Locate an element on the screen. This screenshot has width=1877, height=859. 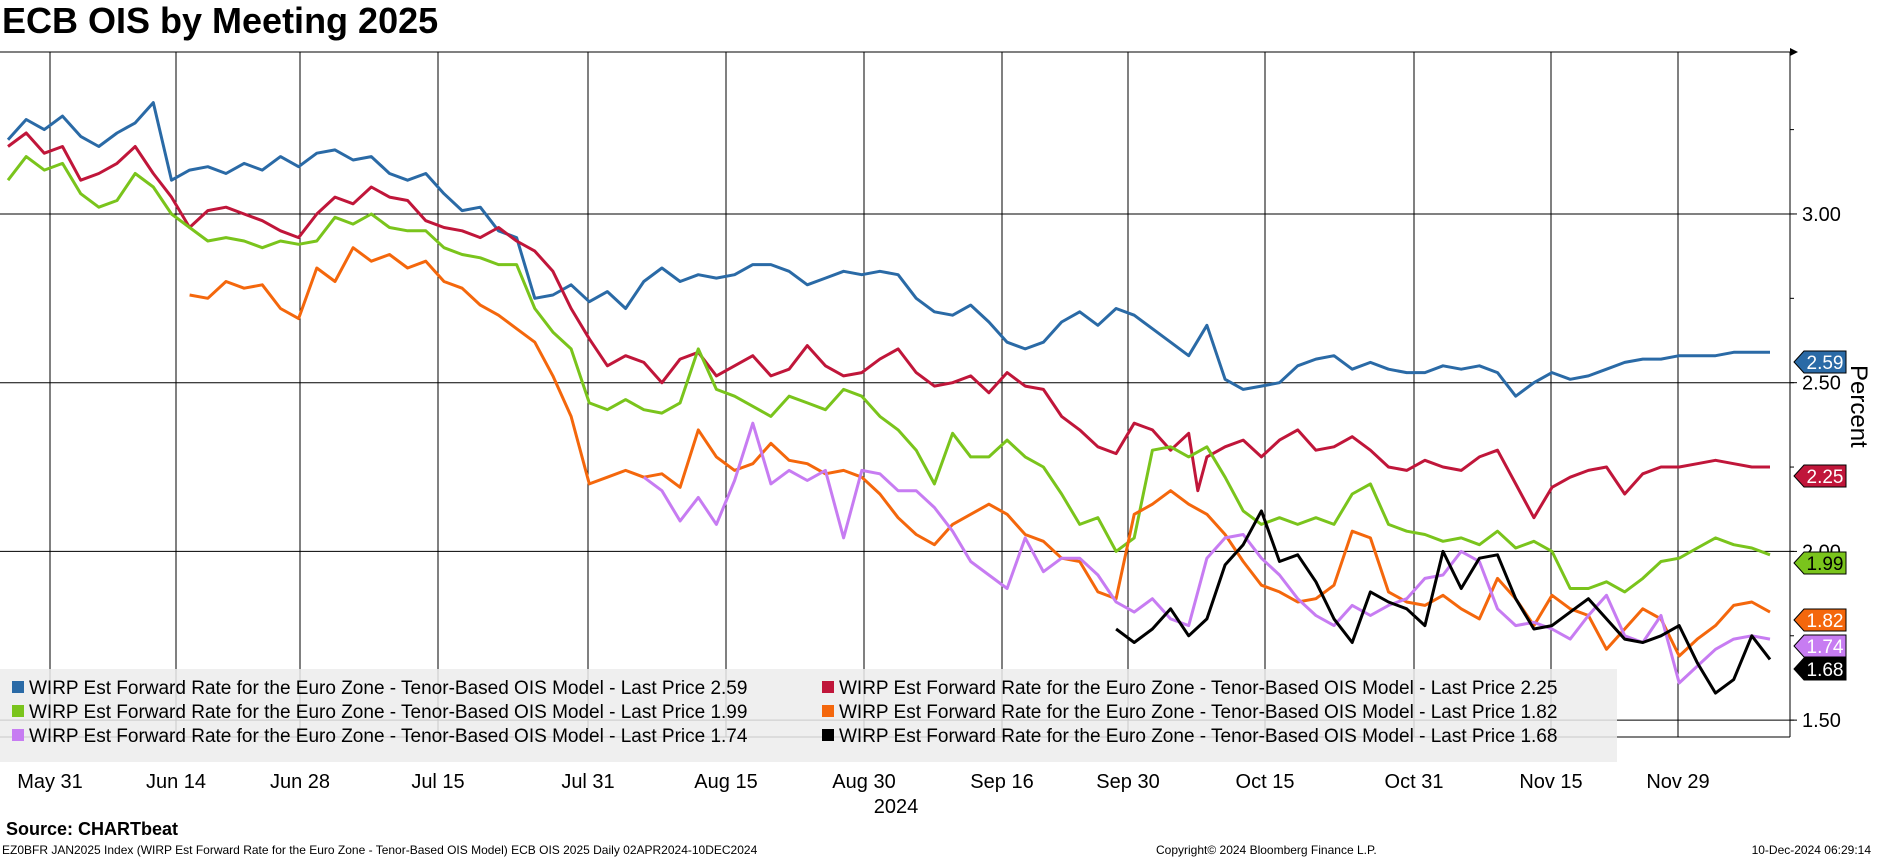
last-price-tags: 2.59 2.25 1.99 1.82 1.741.68 is located at coordinates (1820, 515).